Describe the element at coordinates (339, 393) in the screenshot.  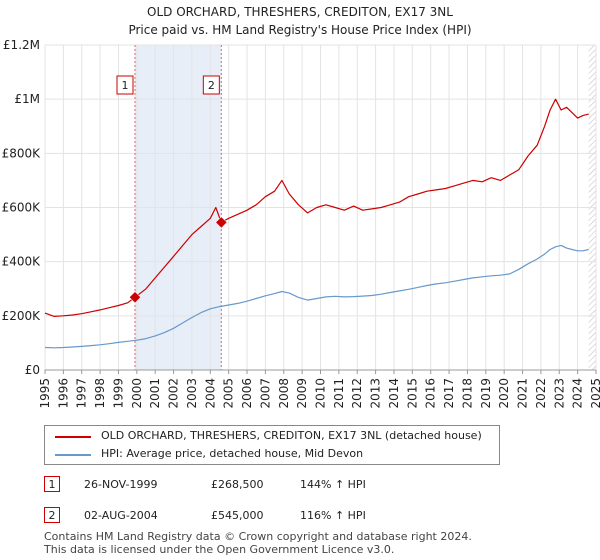
I see `x-tick-label: 2011` at that location.